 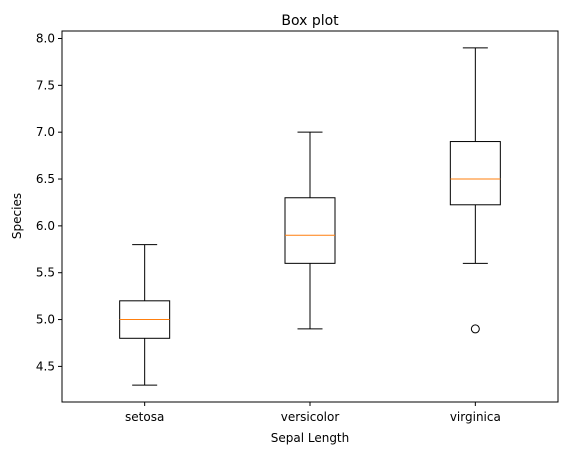 What do you see at coordinates (45, 366) in the screenshot?
I see `y-tick-label: 4.5` at bounding box center [45, 366].